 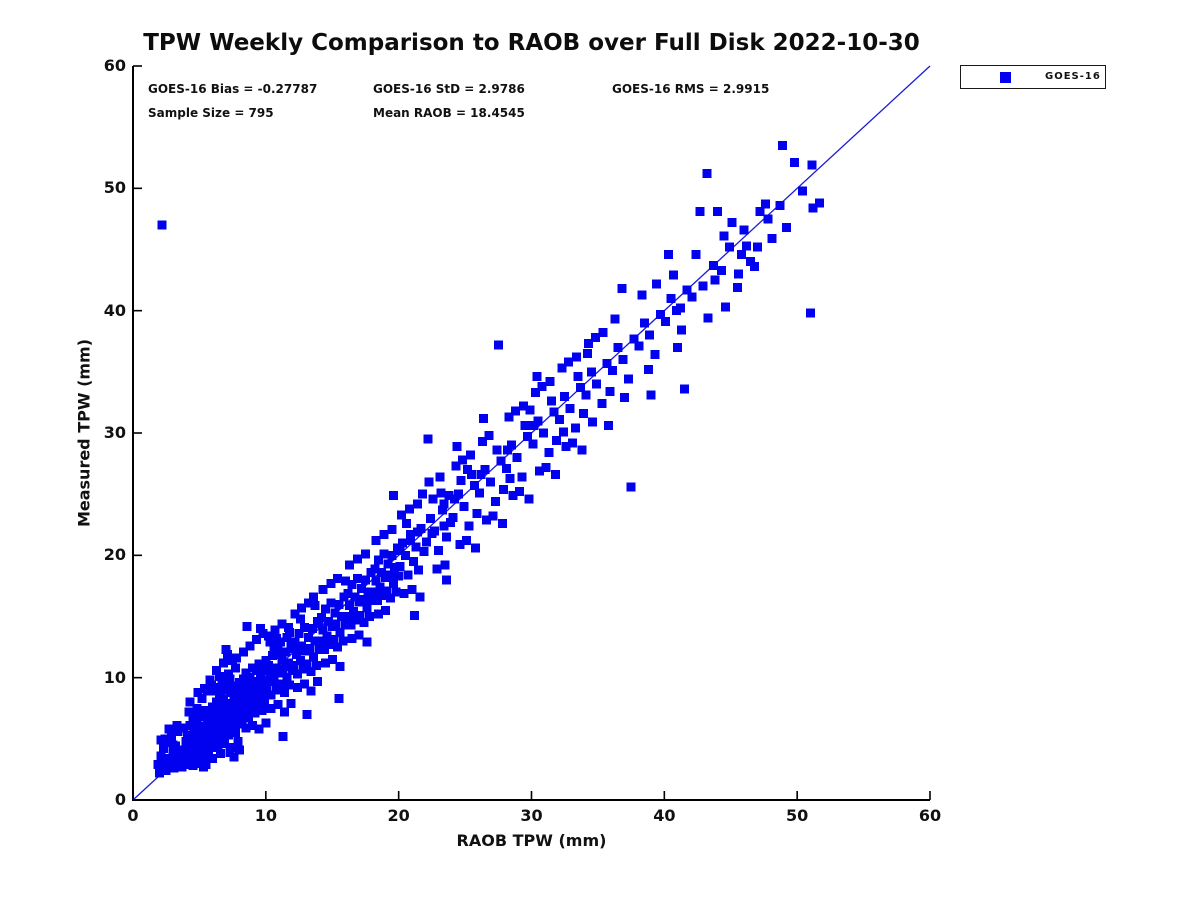 What do you see at coordinates (114, 677) in the screenshot?
I see `y-tick-label: 10` at bounding box center [114, 677].